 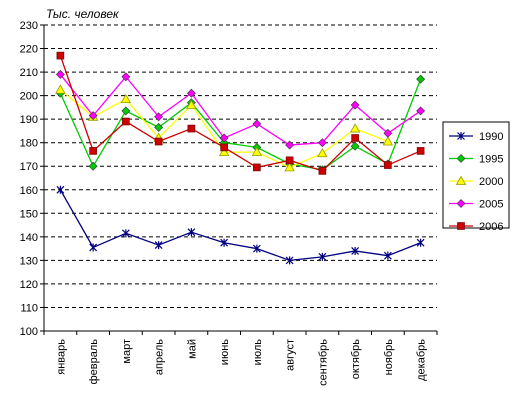 What do you see at coordinates (83, 14) in the screenshot?
I see `y-unit-label: Тыс. человек` at bounding box center [83, 14].